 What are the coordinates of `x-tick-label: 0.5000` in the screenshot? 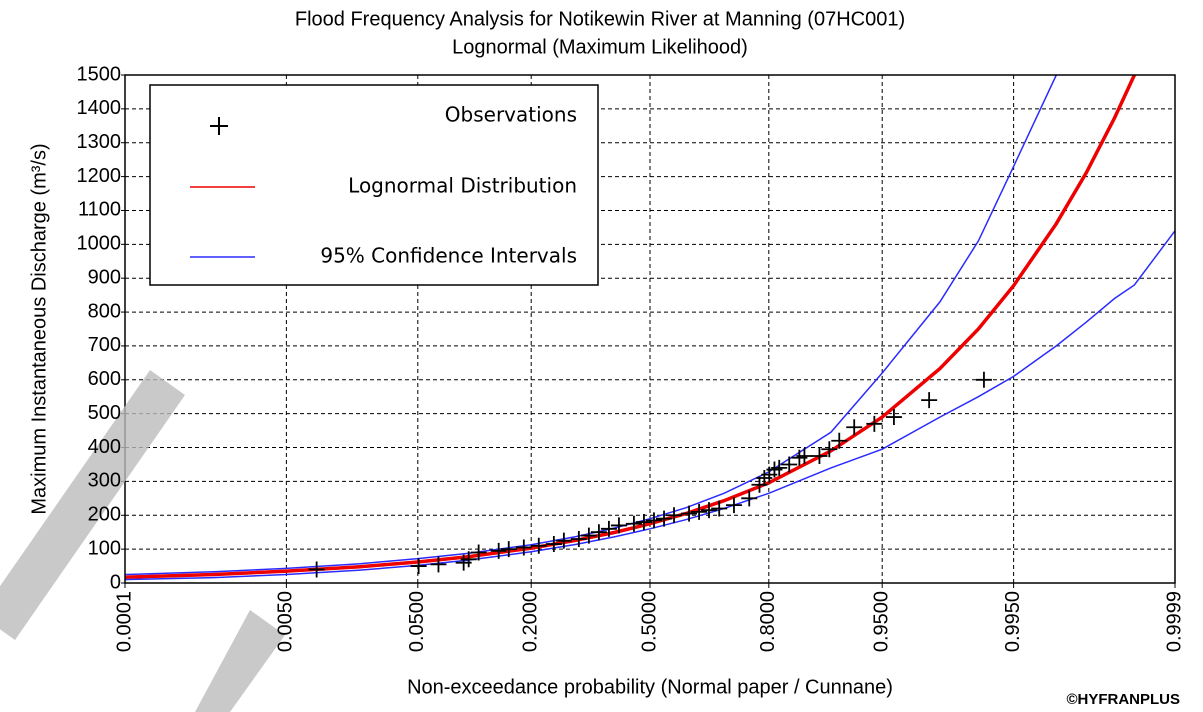 It's located at (649, 621).